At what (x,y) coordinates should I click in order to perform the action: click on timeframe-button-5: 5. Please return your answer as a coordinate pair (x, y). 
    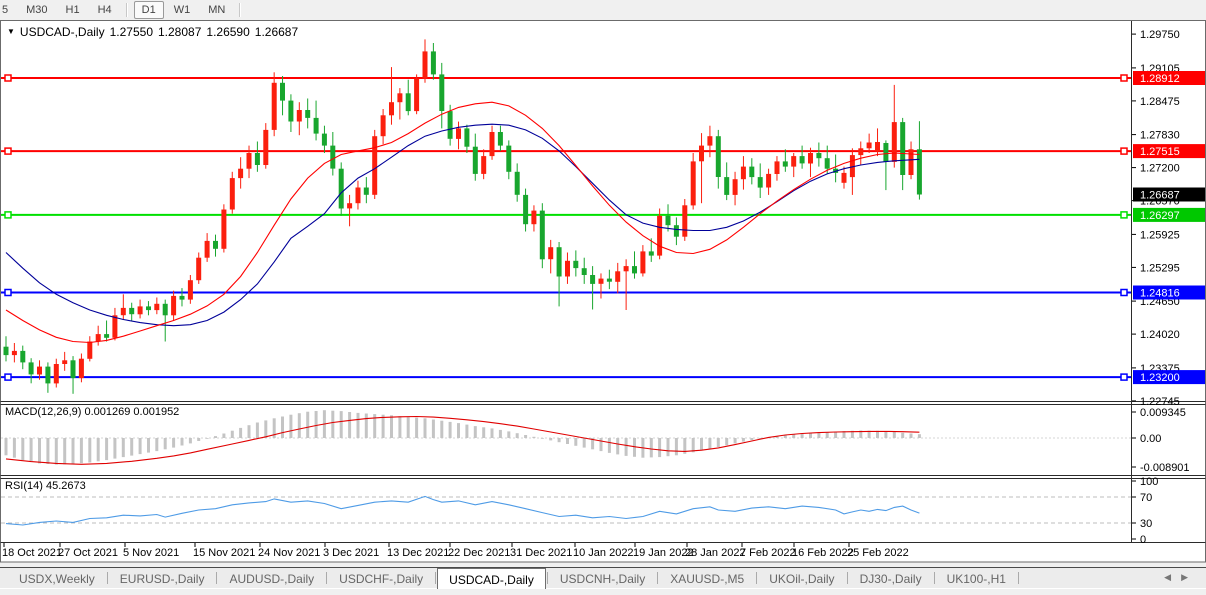
    Looking at the image, I should click on (5, 10).